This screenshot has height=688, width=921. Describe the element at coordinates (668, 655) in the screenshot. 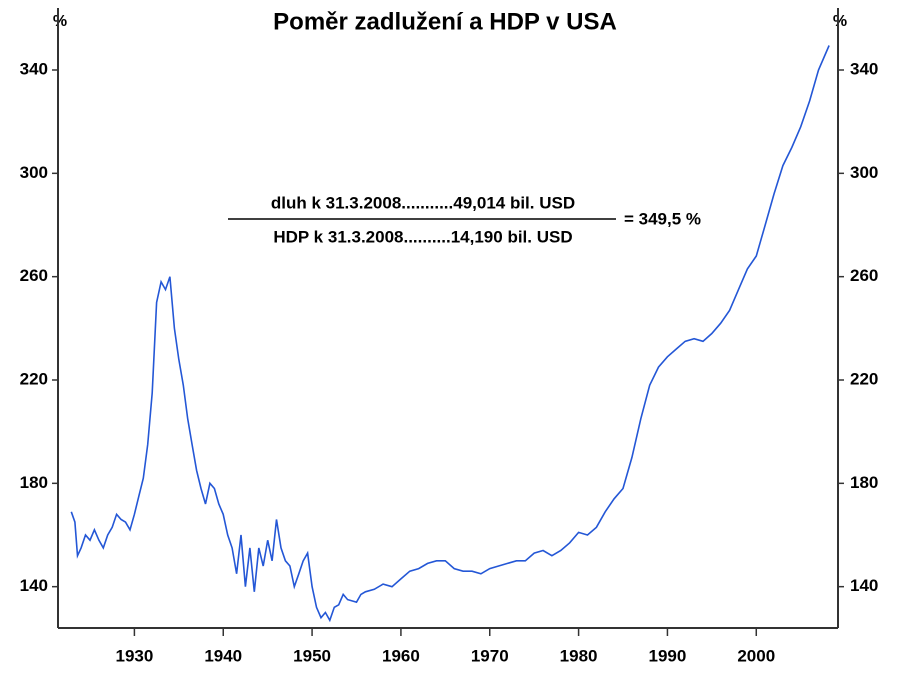

I see `x-tick-label: 1990` at that location.